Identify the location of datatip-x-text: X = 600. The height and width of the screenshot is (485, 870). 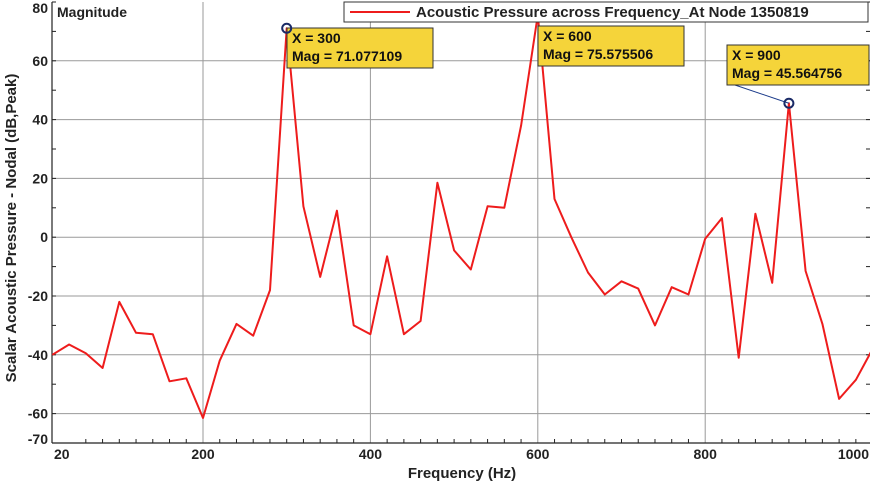
(567, 36).